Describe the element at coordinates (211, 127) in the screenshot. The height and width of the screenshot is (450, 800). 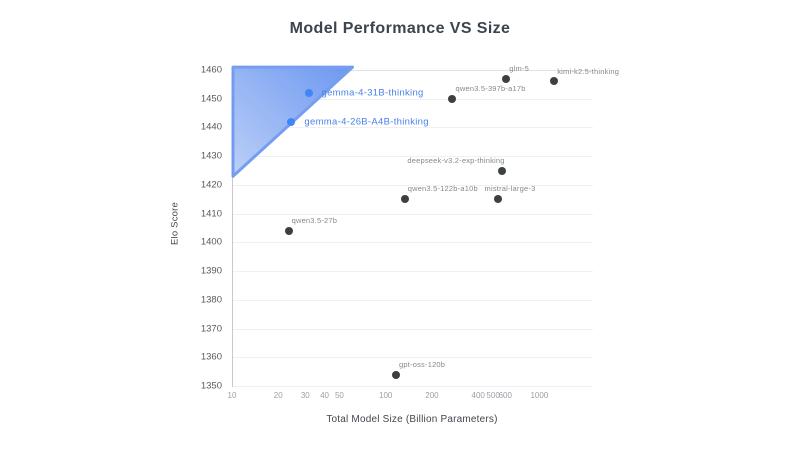
I see `y-tick-label: 1440` at that location.